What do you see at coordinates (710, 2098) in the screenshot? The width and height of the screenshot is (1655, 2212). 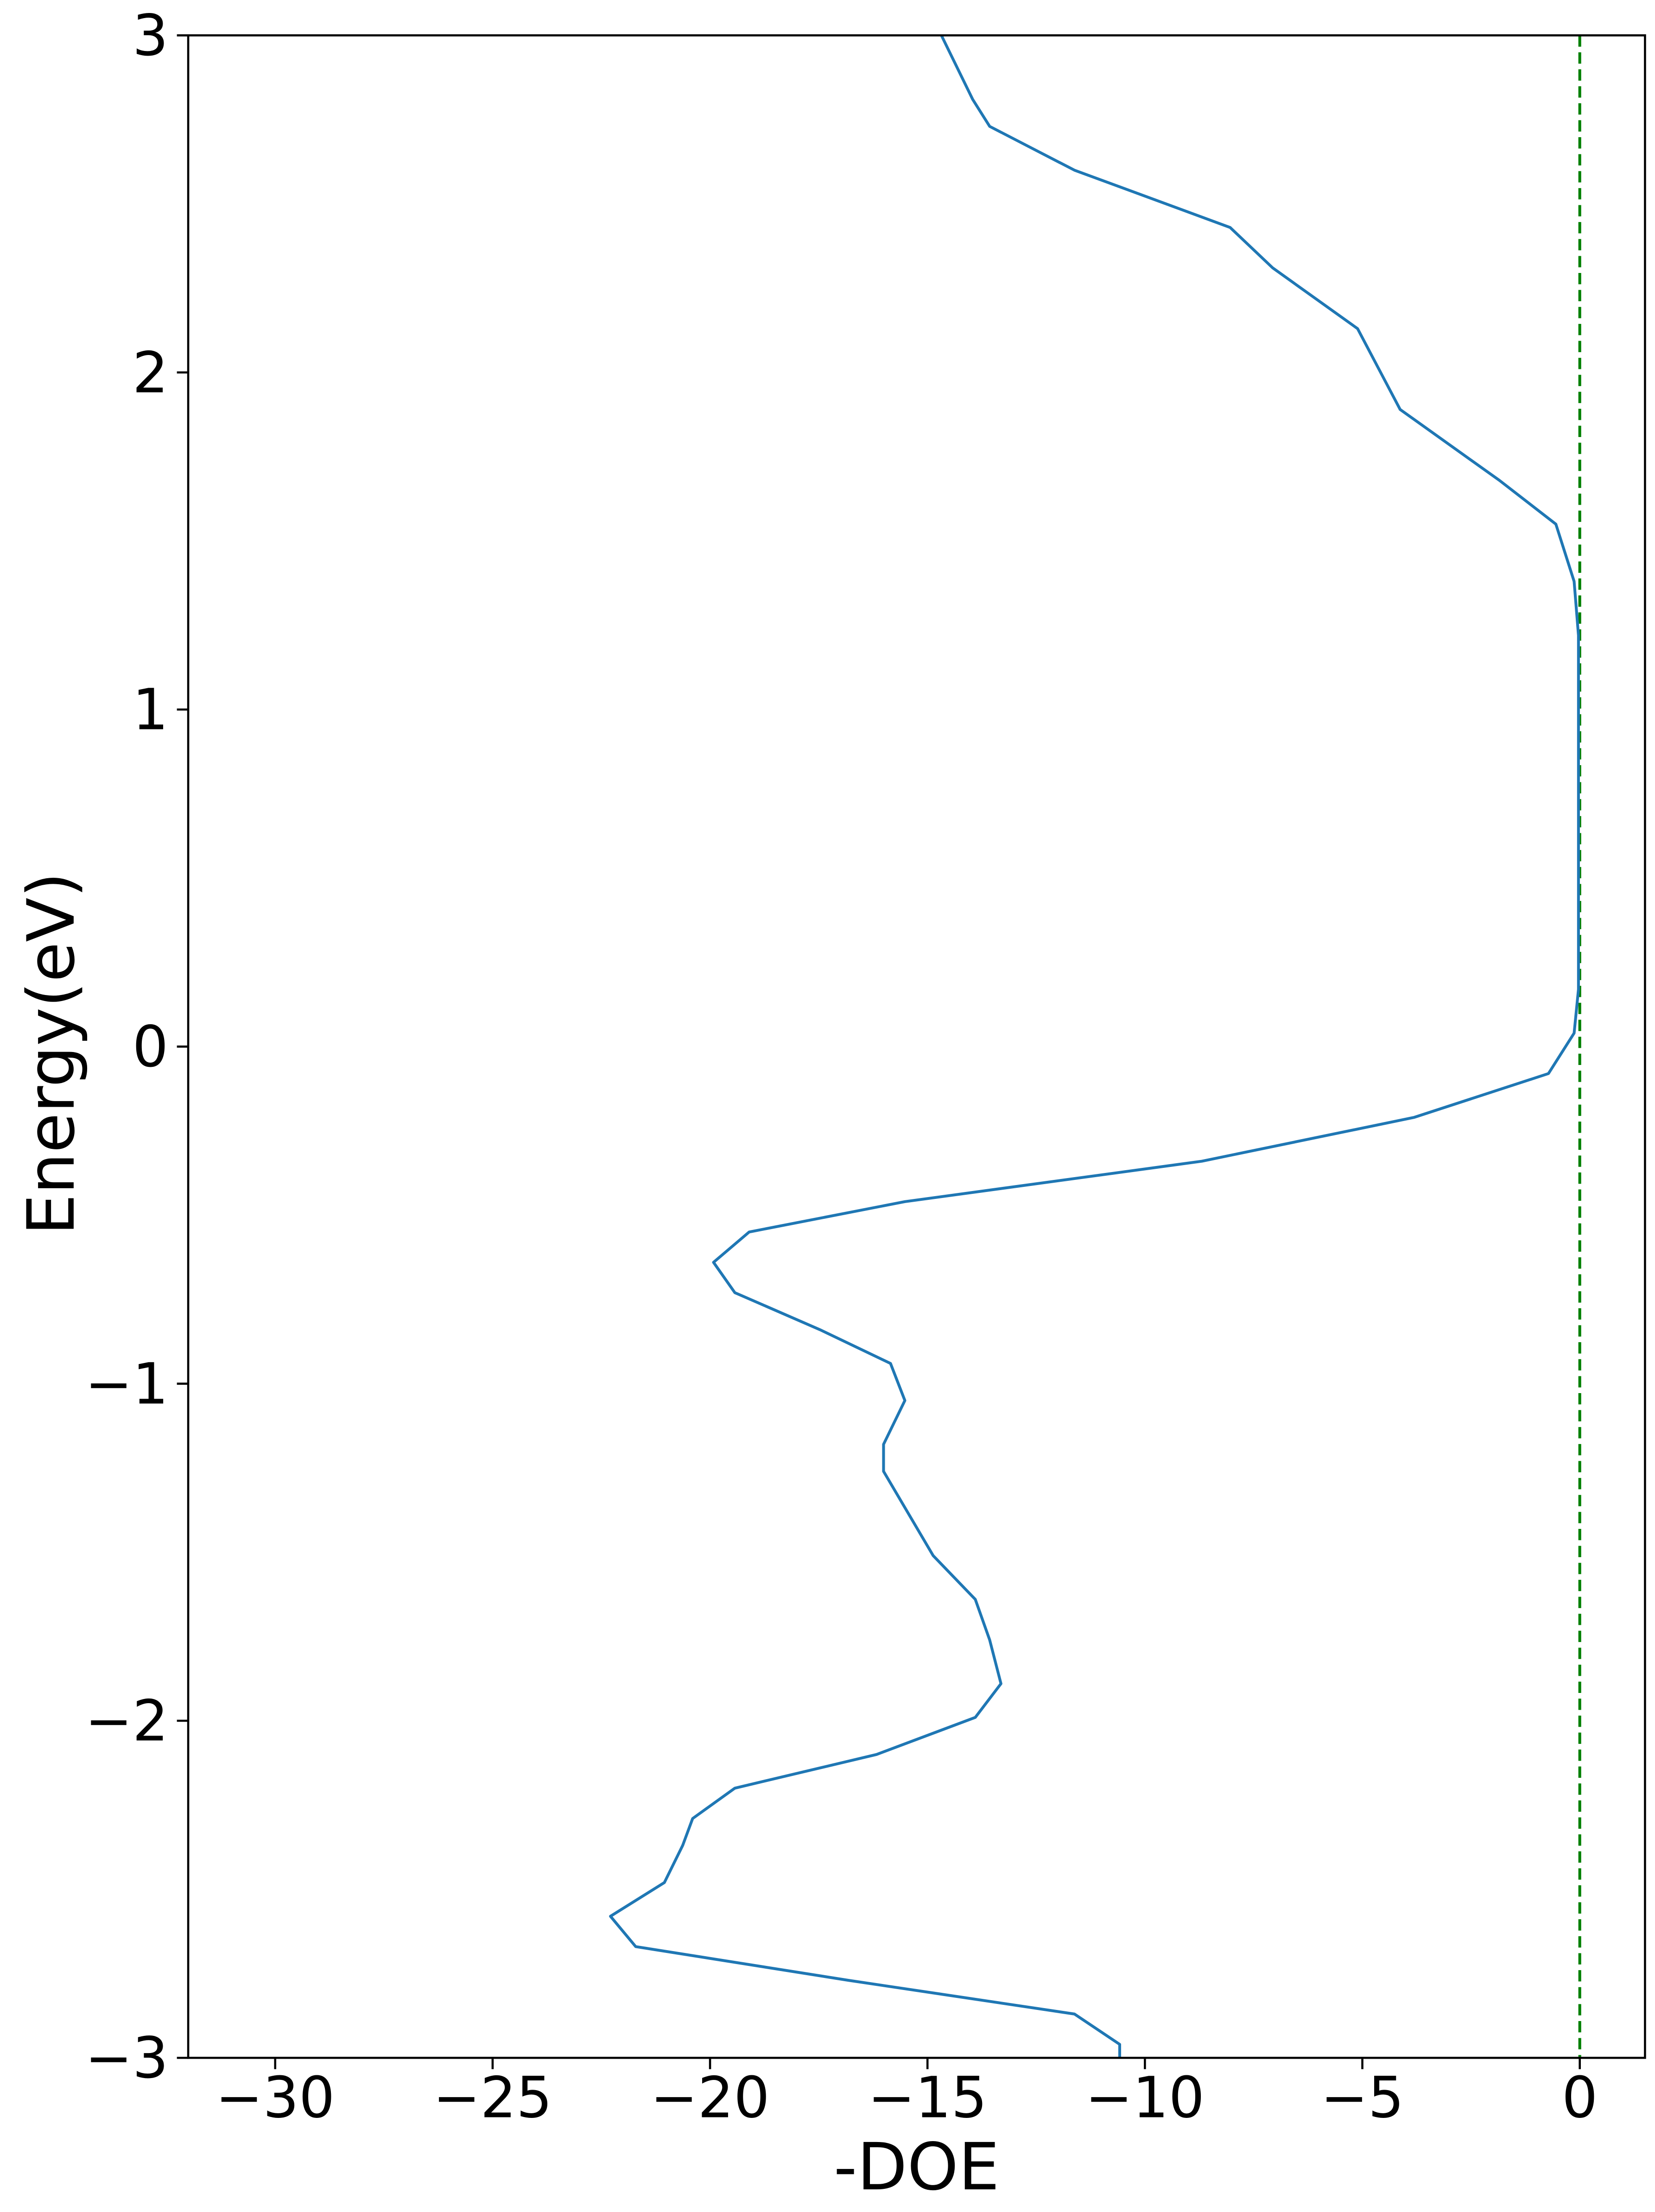 I see `x-tick-label: −20` at bounding box center [710, 2098].